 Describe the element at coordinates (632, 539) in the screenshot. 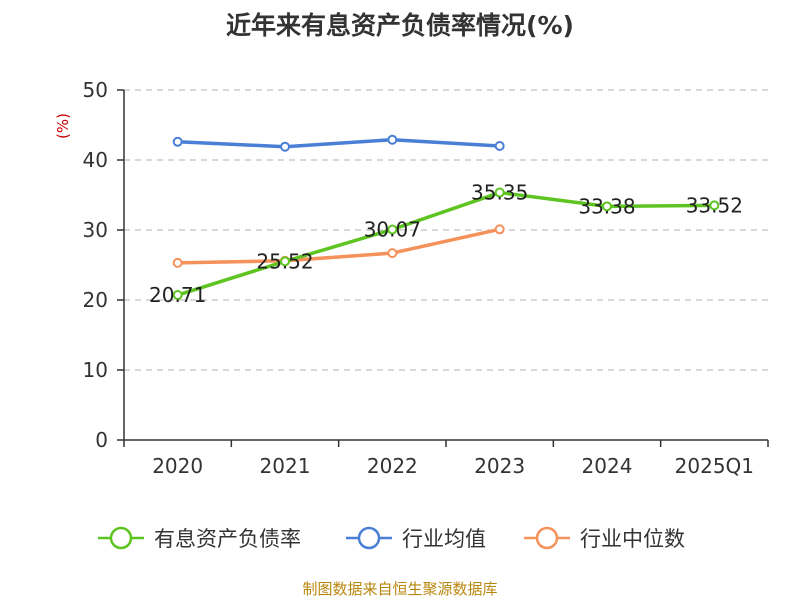

I see `legend-label: 行业中位数` at that location.